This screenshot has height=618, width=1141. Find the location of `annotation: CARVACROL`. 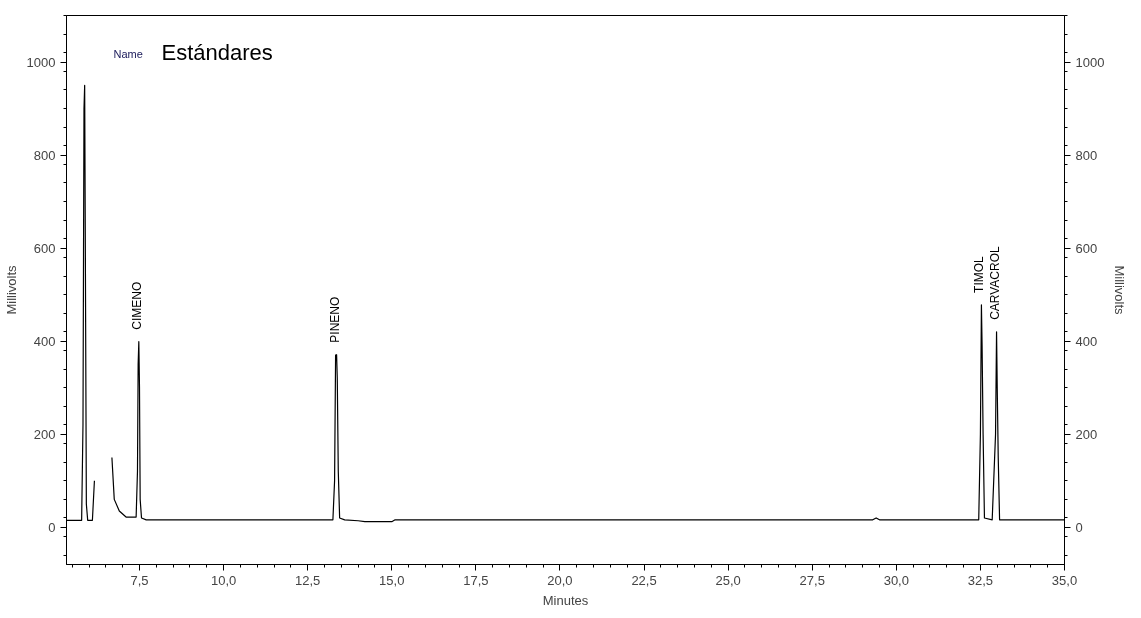

annotation: CARVACROL is located at coordinates (994, 282).